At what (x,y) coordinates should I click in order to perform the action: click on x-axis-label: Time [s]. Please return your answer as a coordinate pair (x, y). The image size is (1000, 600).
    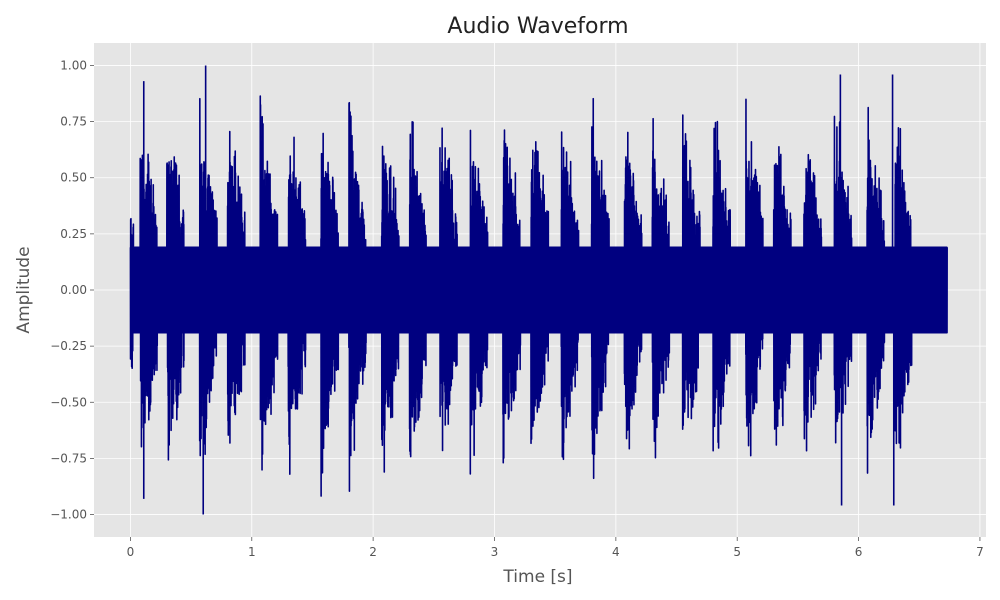
    Looking at the image, I should click on (537, 577).